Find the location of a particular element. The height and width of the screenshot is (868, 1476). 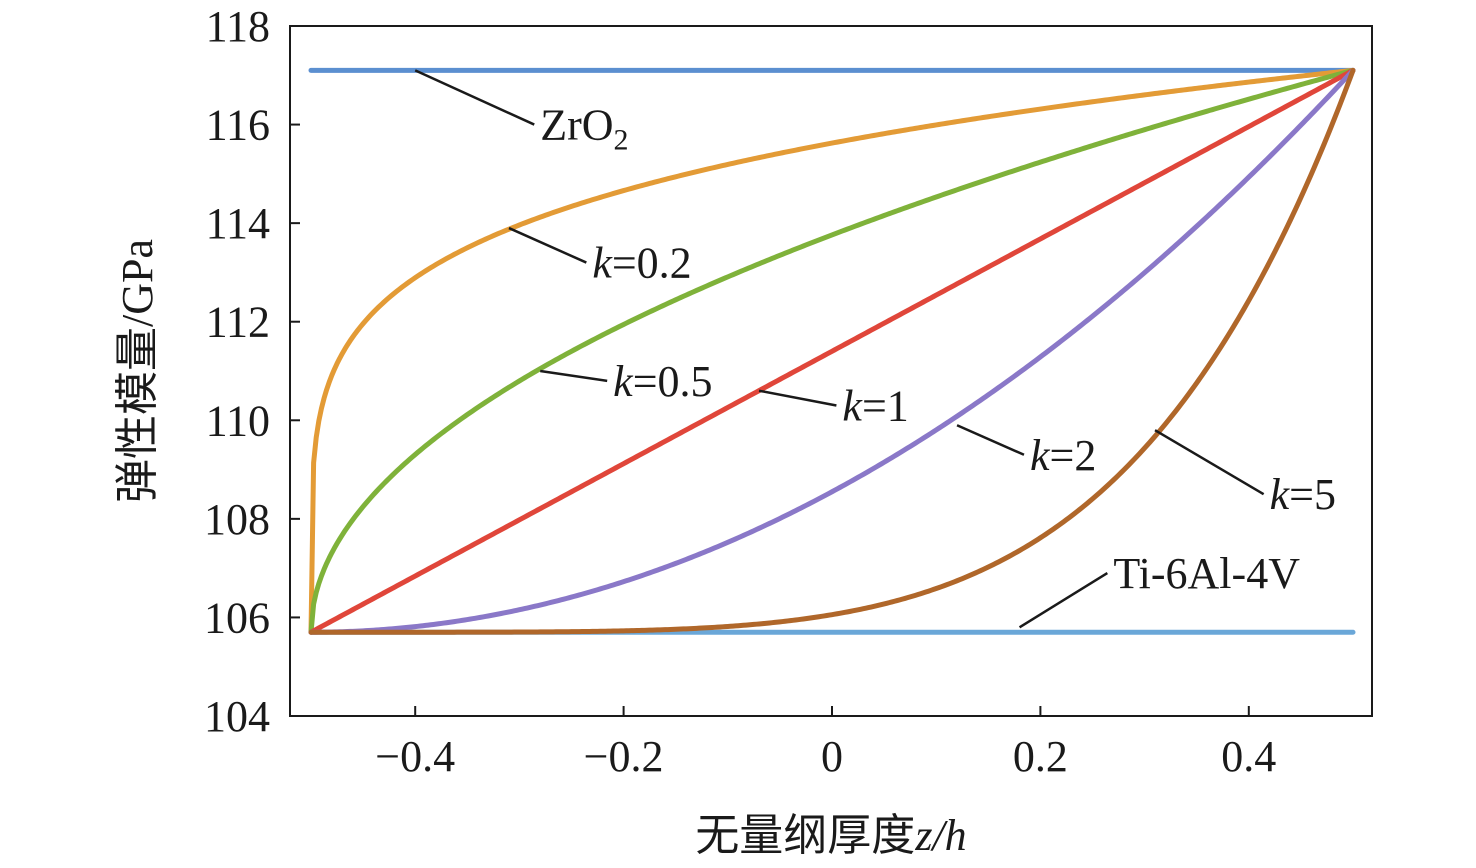

x-tick-label: 0.4 is located at coordinates (1248, 756).